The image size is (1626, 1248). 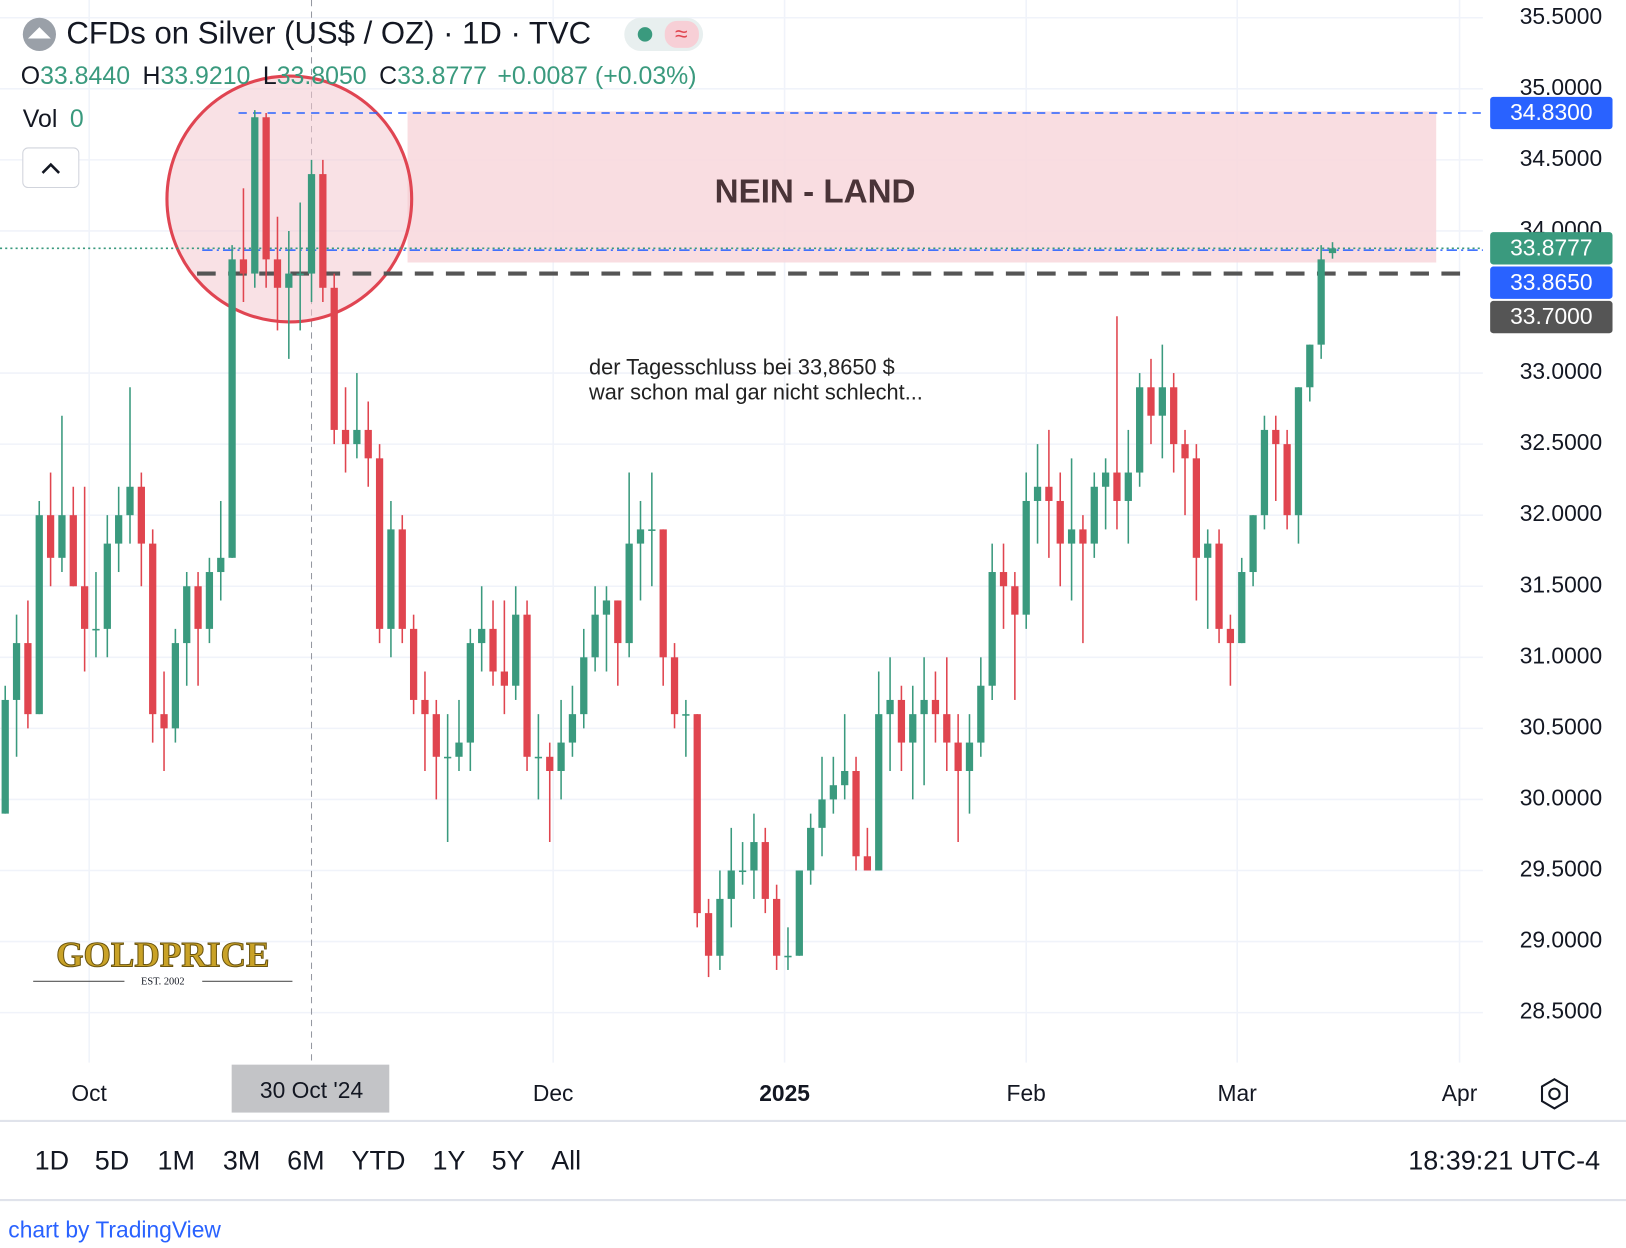 I want to click on market-dot, so click(x=645, y=34).